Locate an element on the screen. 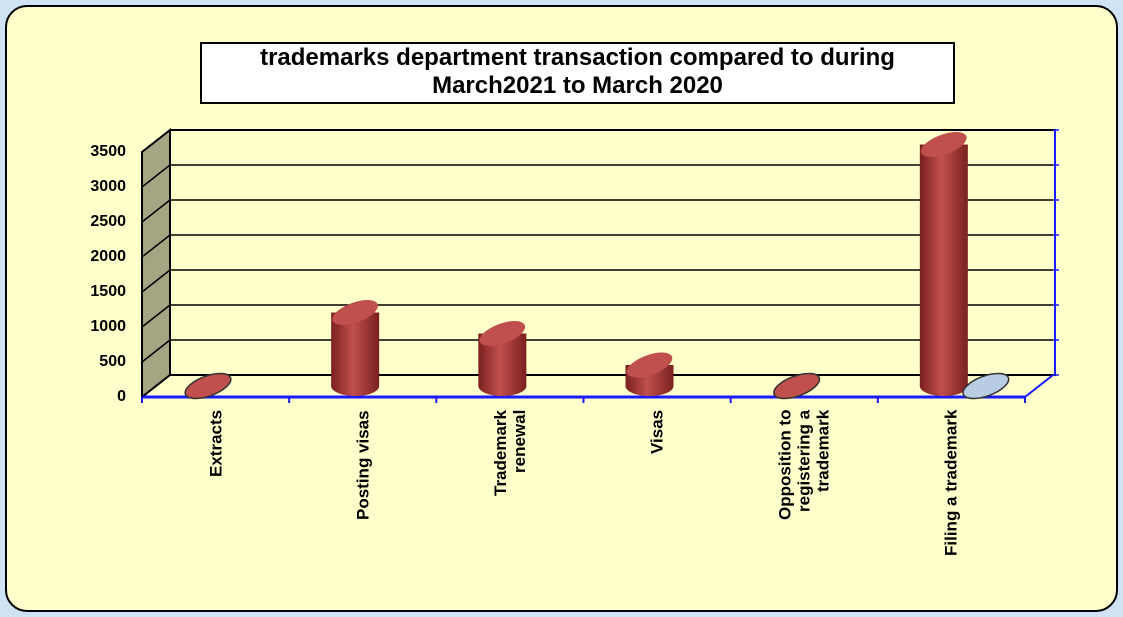 The height and width of the screenshot is (617, 1123). floor-edge is located at coordinates (1039, 386).